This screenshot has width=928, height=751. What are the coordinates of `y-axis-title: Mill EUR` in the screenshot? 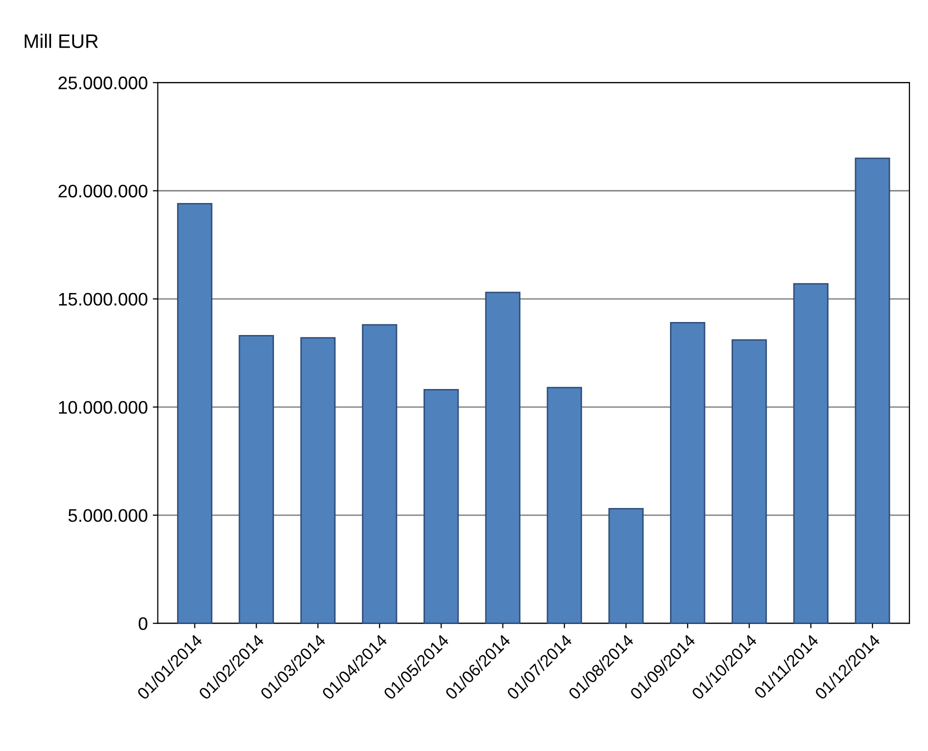 It's located at (61, 41).